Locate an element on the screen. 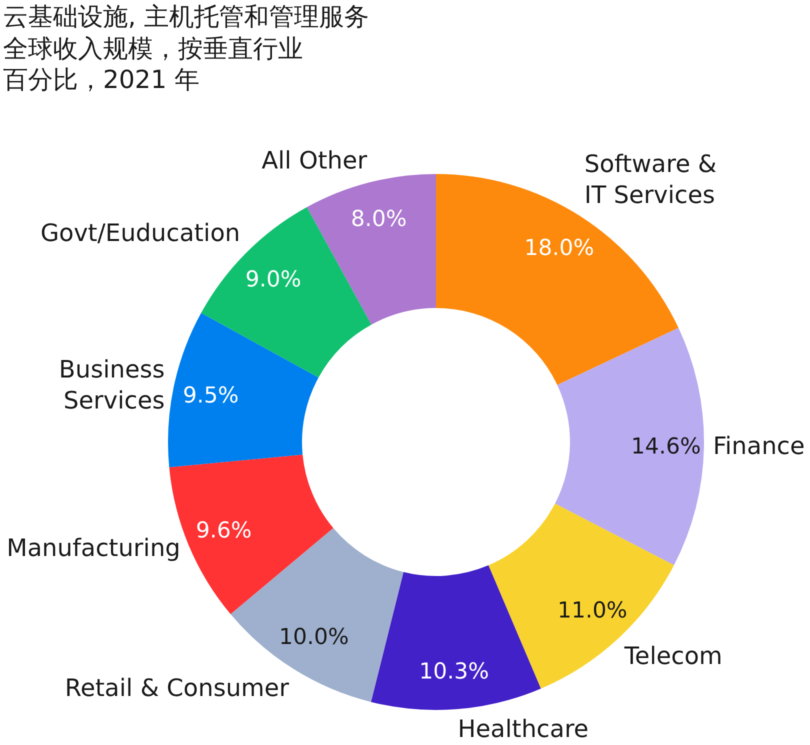 The width and height of the screenshot is (810, 745). data-label: 10.3% is located at coordinates (454, 671).